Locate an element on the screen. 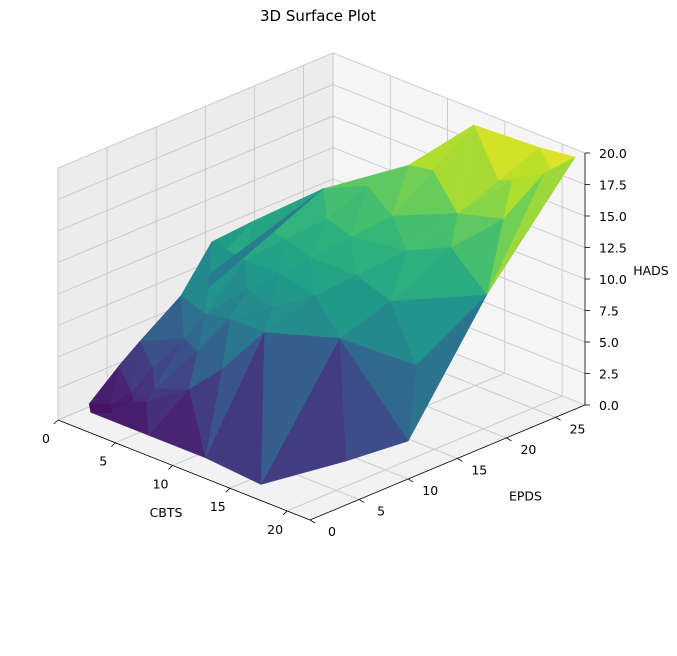  x-axis-label: CBTS is located at coordinates (166, 512).